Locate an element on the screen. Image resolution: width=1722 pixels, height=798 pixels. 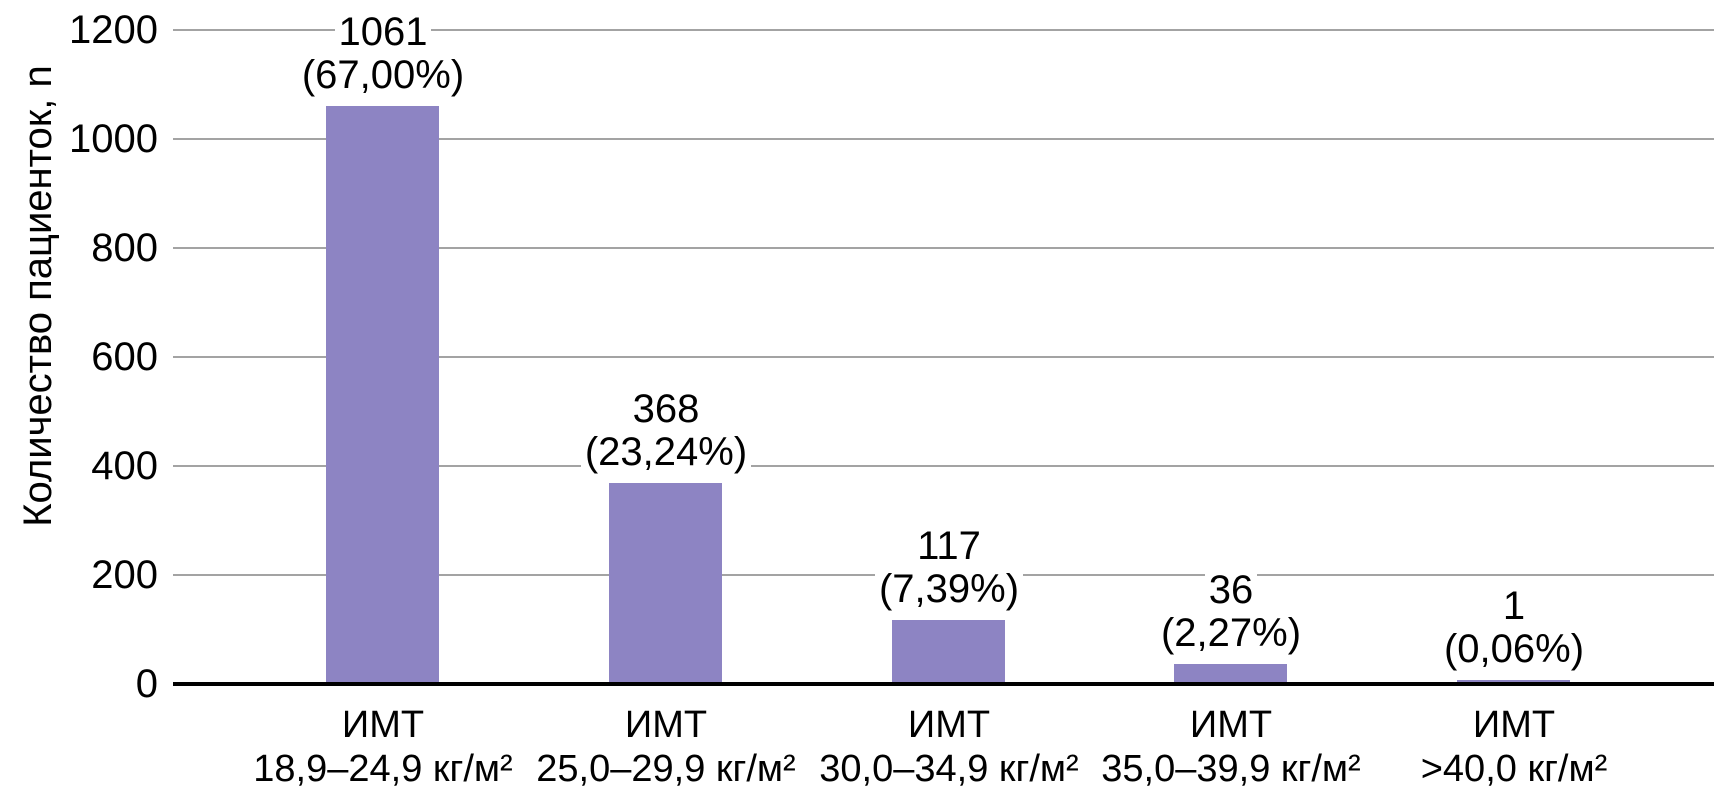
x-category-line2: 35,0–39,9 кг/м² is located at coordinates (1231, 769).